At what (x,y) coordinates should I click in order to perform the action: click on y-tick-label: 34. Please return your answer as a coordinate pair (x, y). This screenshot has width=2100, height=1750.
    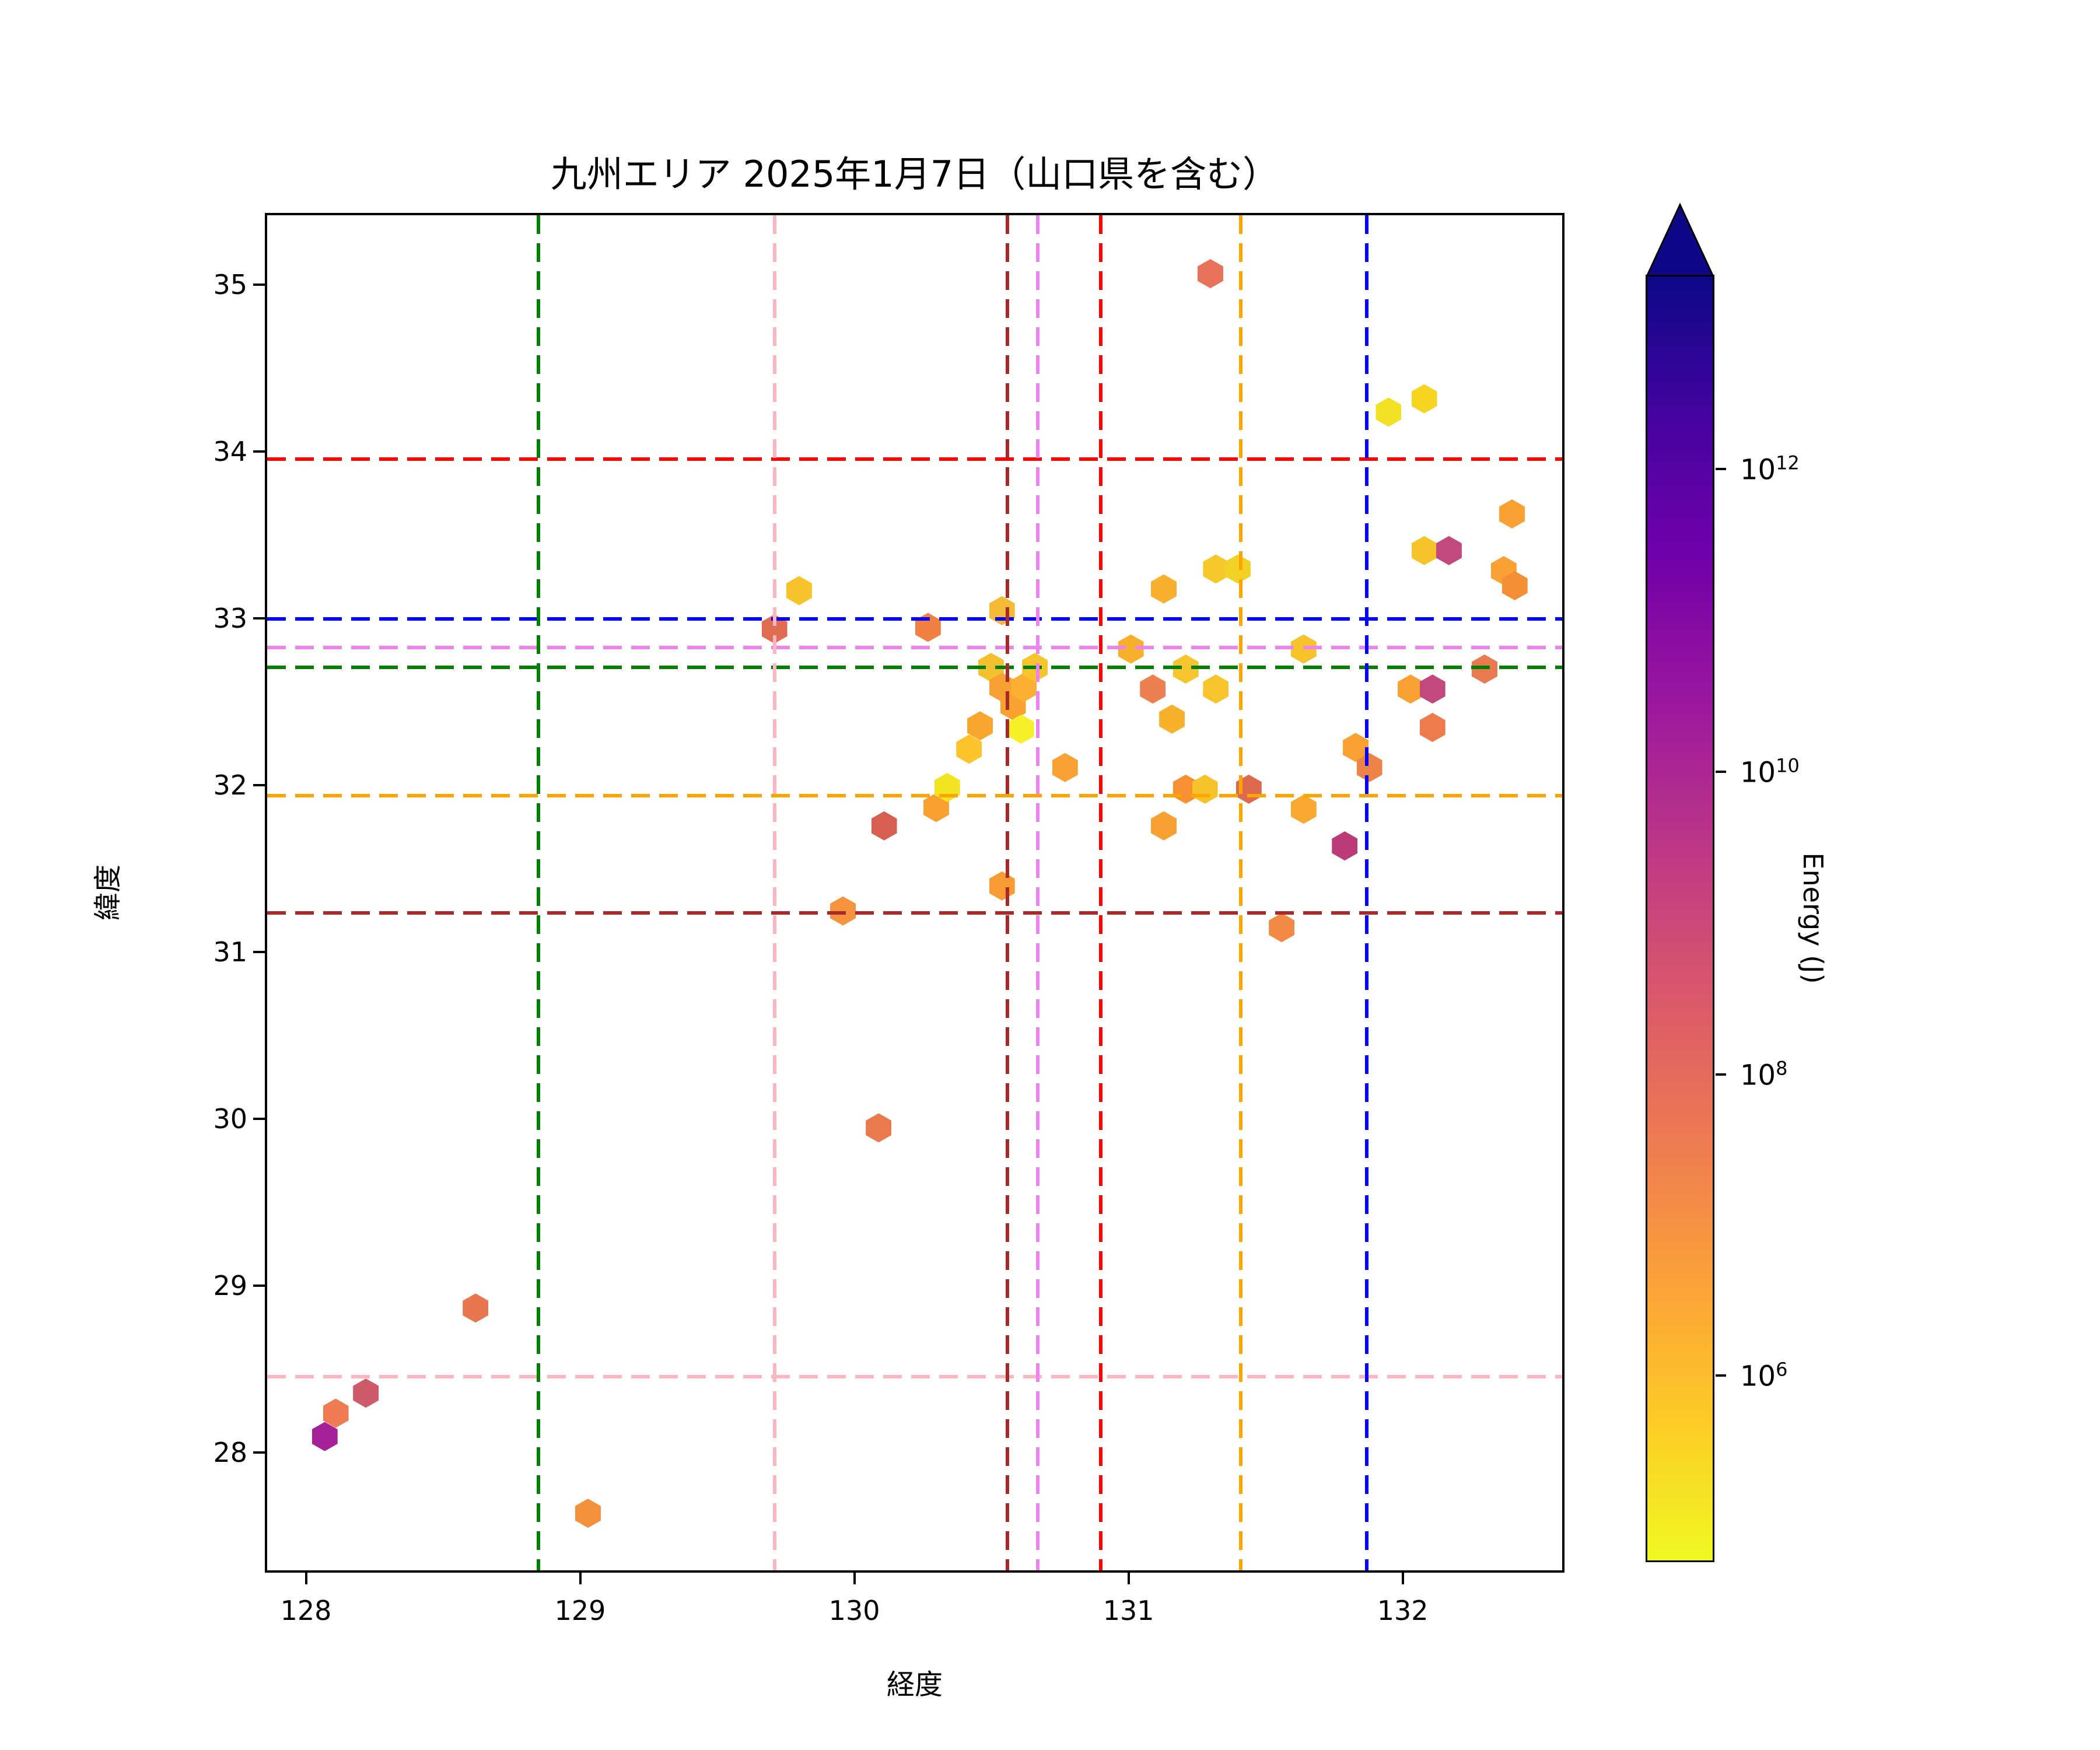
    Looking at the image, I should click on (230, 451).